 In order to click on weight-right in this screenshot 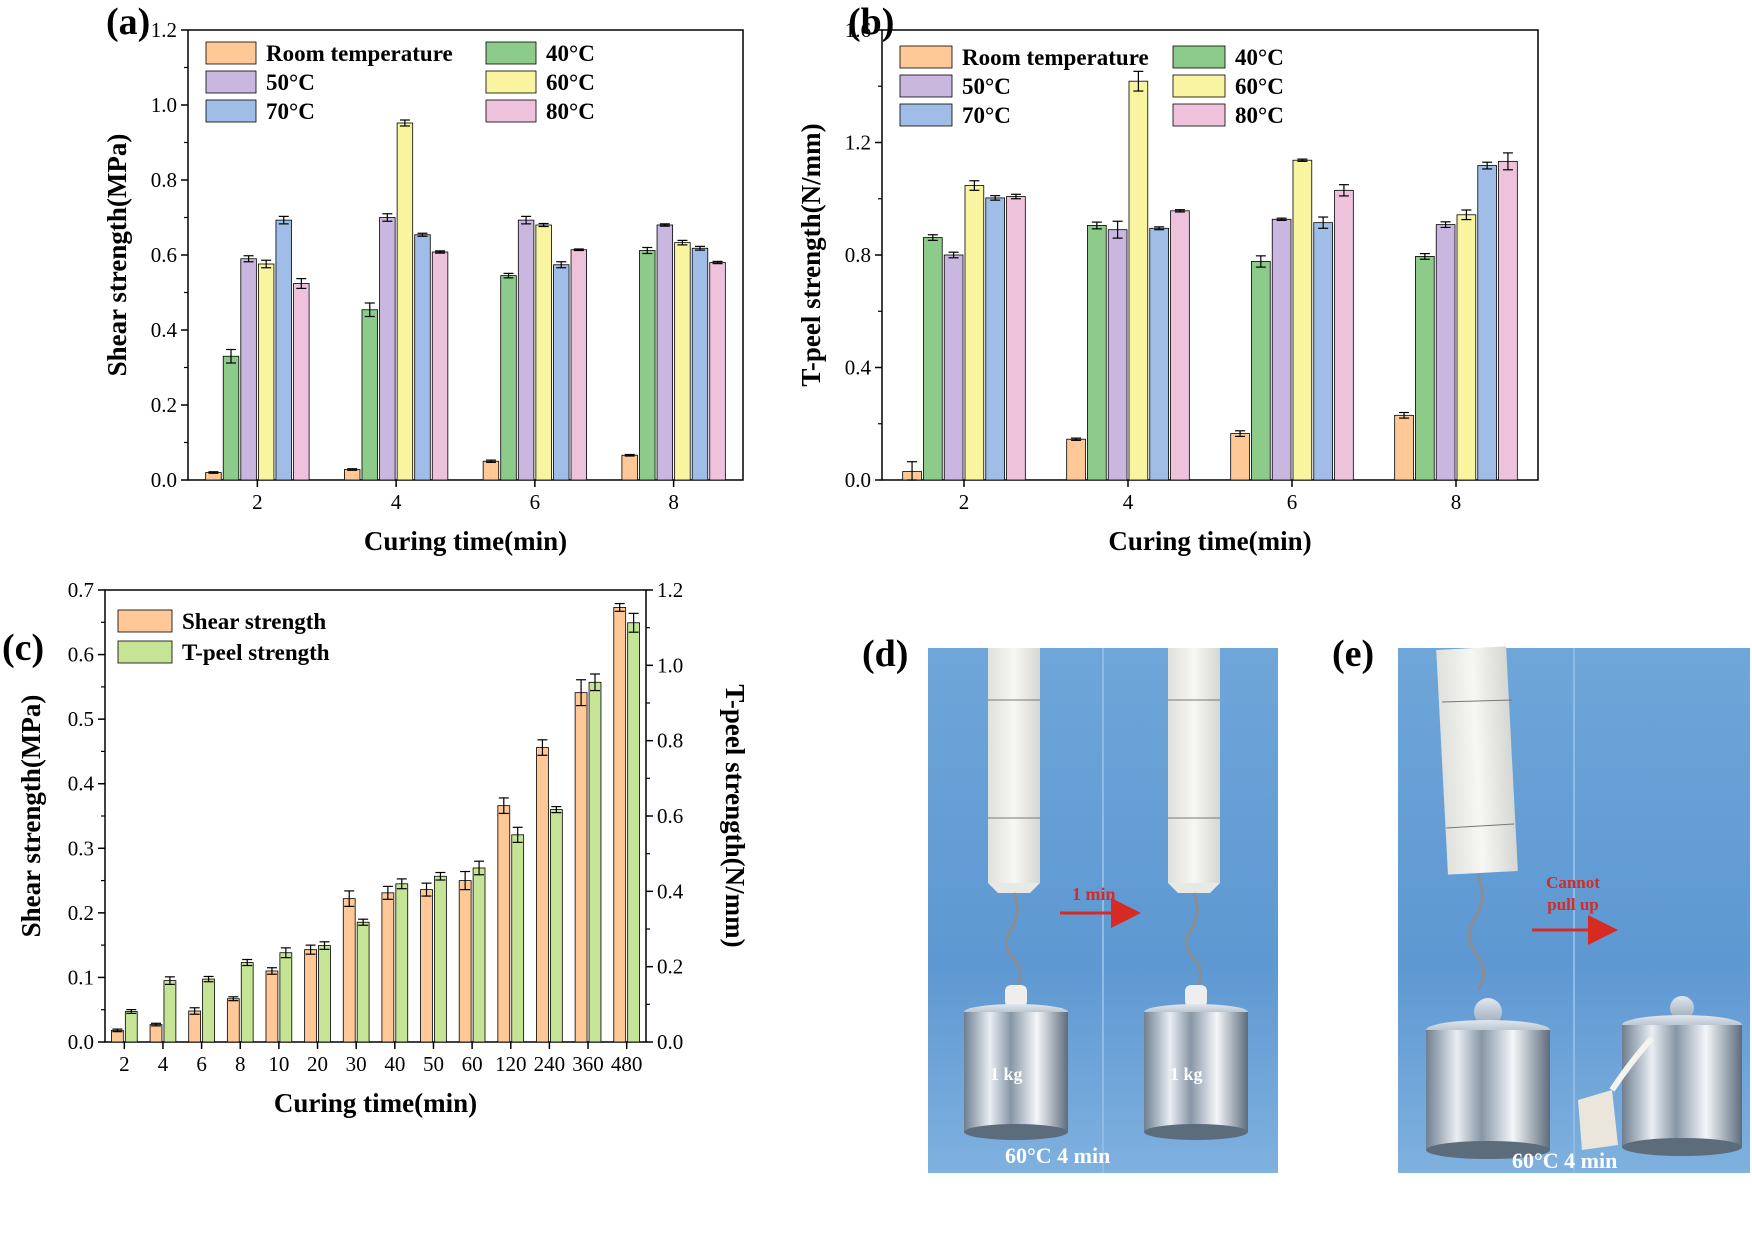, I will do `click(1196, 1072)`.